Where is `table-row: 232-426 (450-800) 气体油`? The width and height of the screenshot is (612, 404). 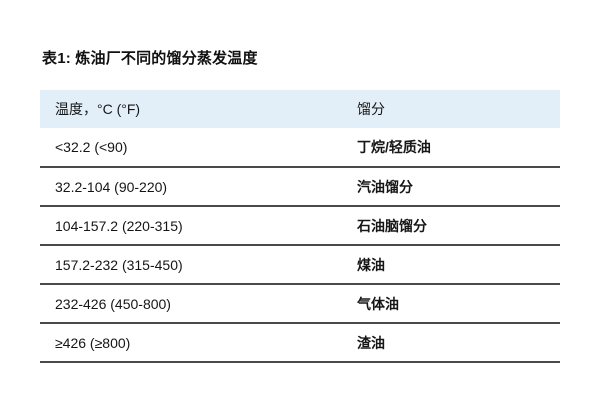
table-row: 232-426 (450-800) 气体油 is located at coordinates (300, 304).